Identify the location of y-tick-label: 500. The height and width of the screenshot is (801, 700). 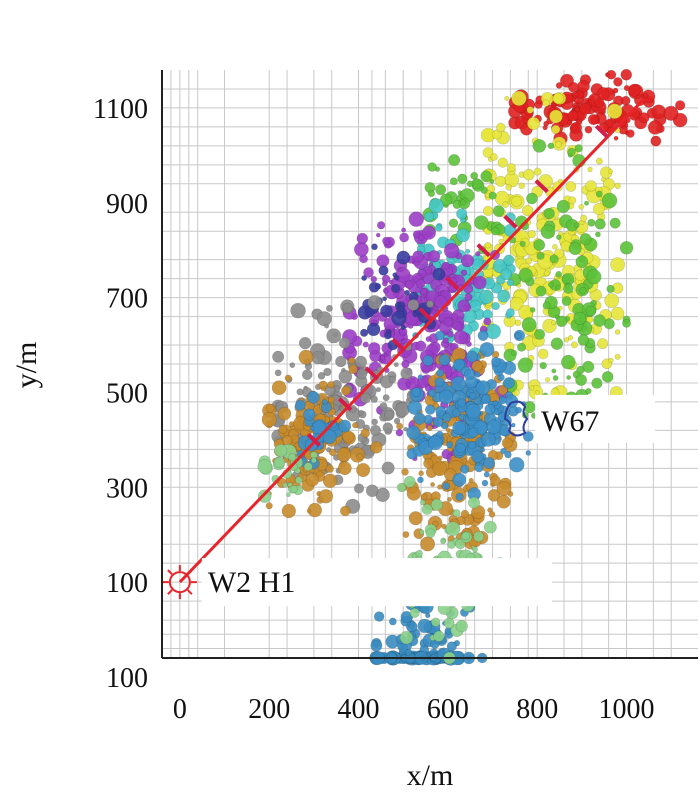
(127, 393).